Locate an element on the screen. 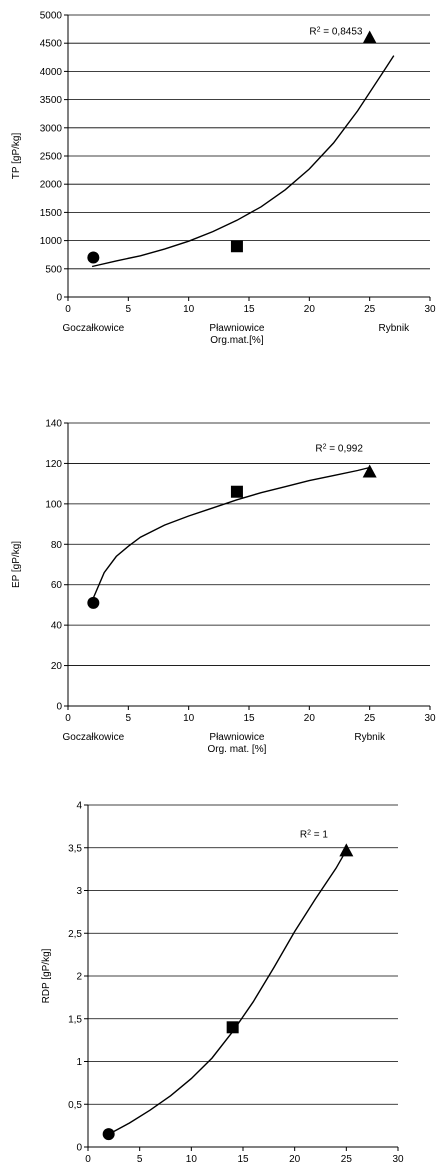 The image size is (440, 1173). r-squared-label: R2 = 0,992 is located at coordinates (339, 449).